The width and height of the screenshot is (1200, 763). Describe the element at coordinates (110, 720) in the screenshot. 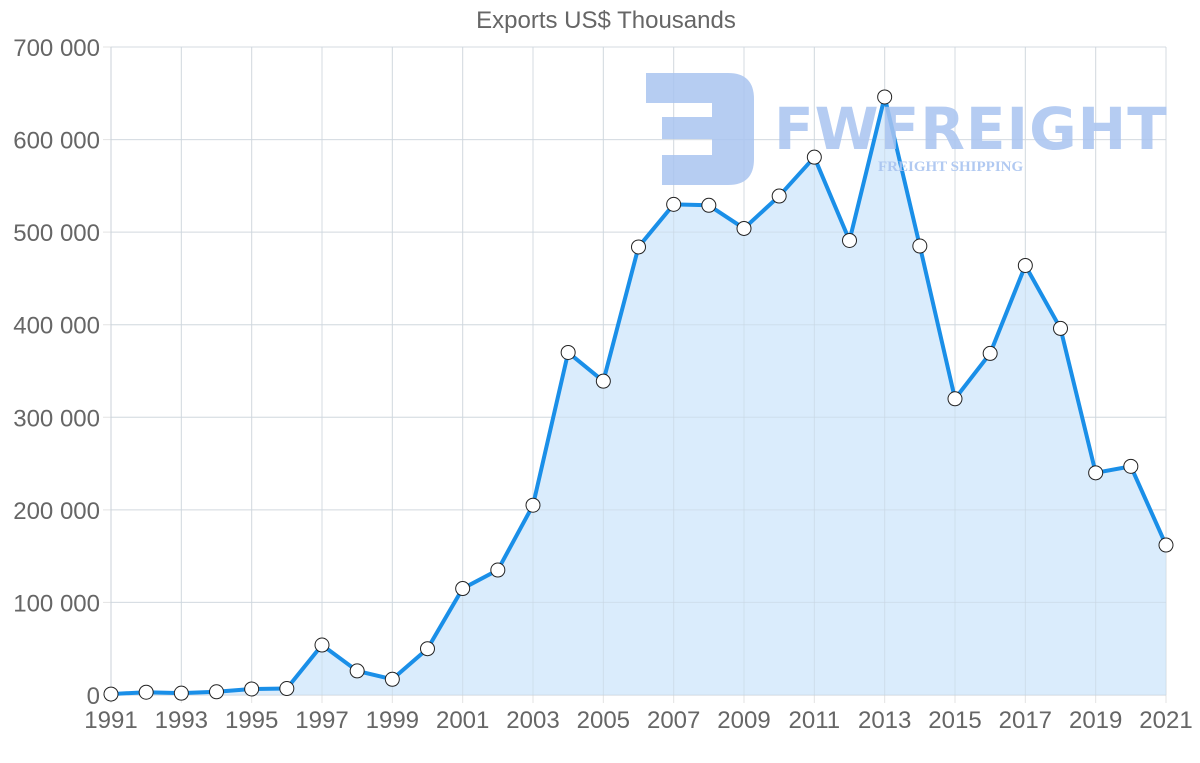

I see `x-tick-label: 1991` at that location.